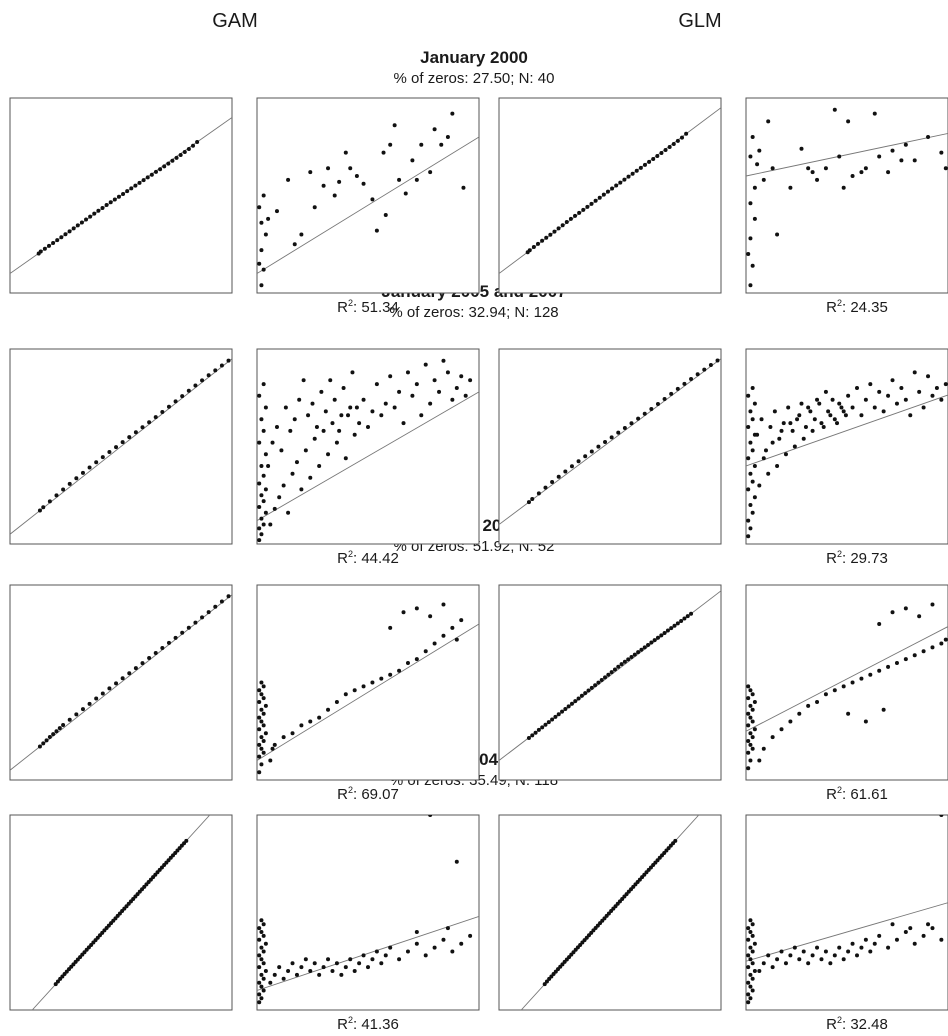 Image resolution: width=948 pixels, height=1036 pixels. What do you see at coordinates (121, 446) in the screenshot?
I see `panel-gam-qq` at bounding box center [121, 446].